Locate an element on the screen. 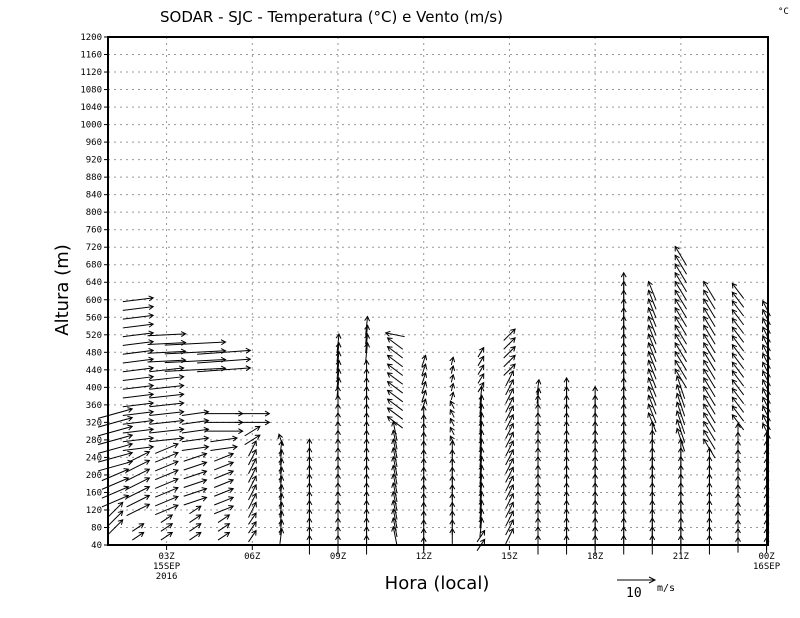 The image size is (800, 618). y-tick-label: 160 is located at coordinates (94, 493).